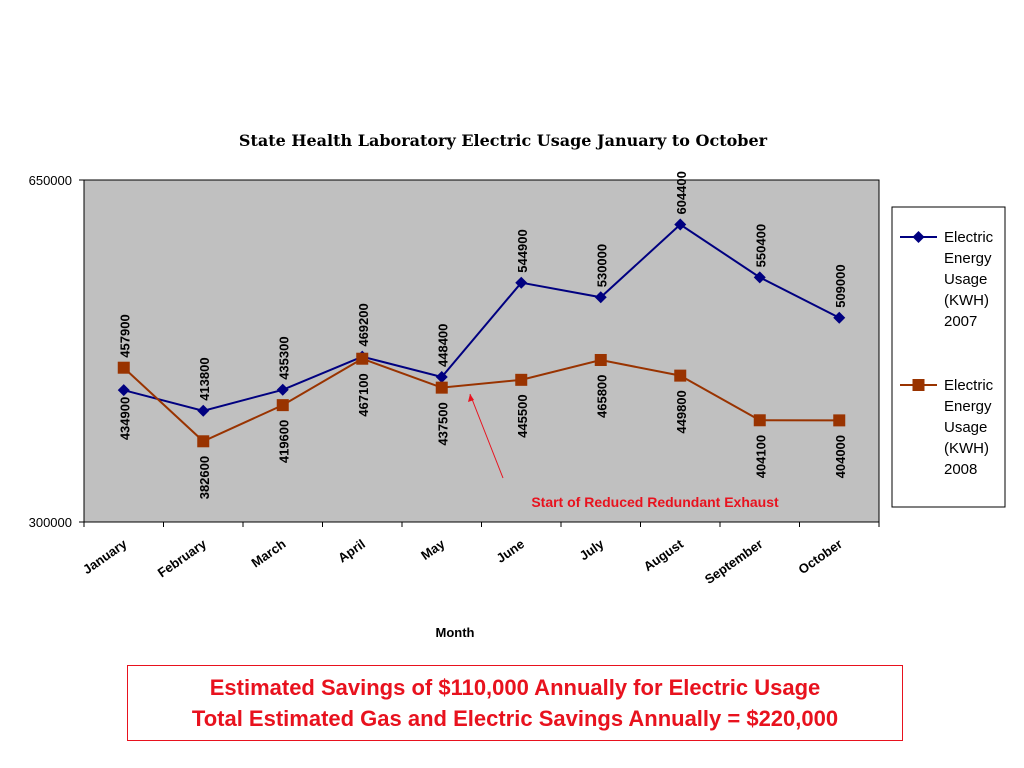 The image size is (1024, 768). What do you see at coordinates (522, 250) in the screenshot?
I see `data-label: 544900` at bounding box center [522, 250].